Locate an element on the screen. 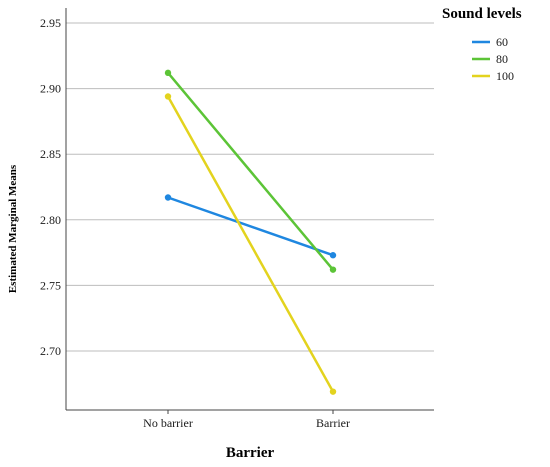 This screenshot has height=467, width=550. y-tick-label: 2.85 is located at coordinates (50, 154).